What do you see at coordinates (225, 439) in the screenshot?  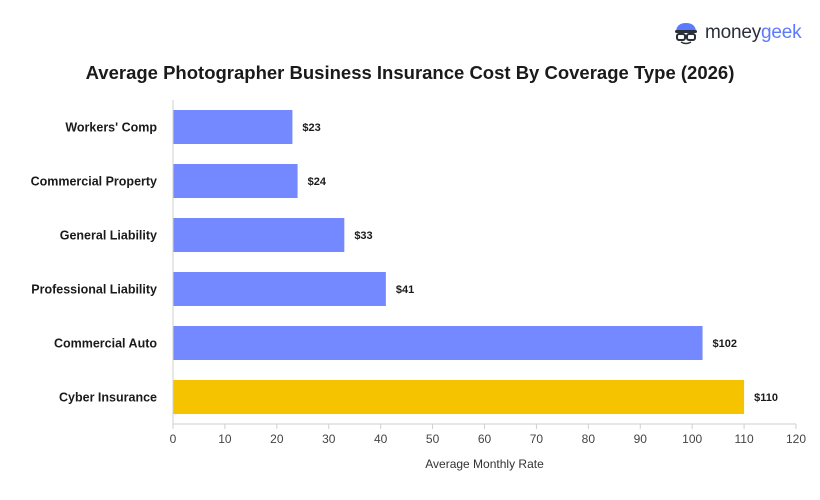 I see `x-tick-label: 10` at bounding box center [225, 439].